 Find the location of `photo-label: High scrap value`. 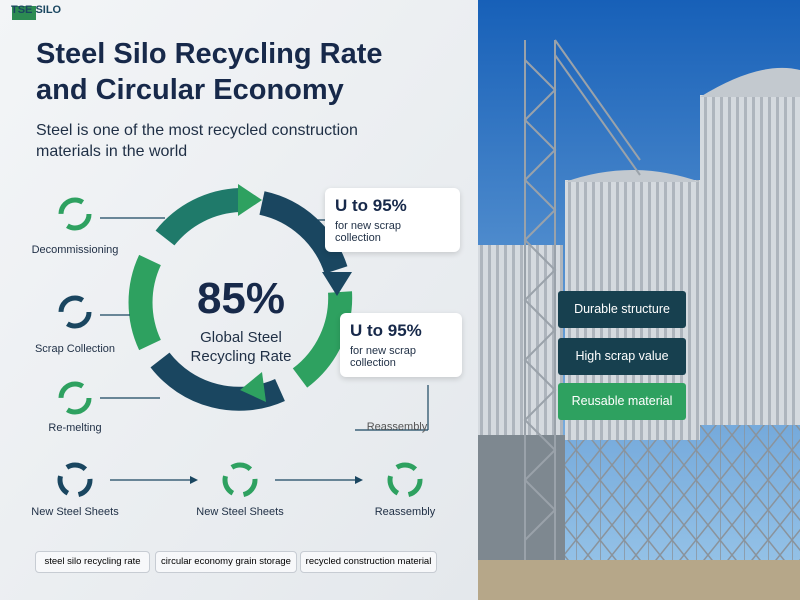

photo-label: High scrap value is located at coordinates (622, 356).